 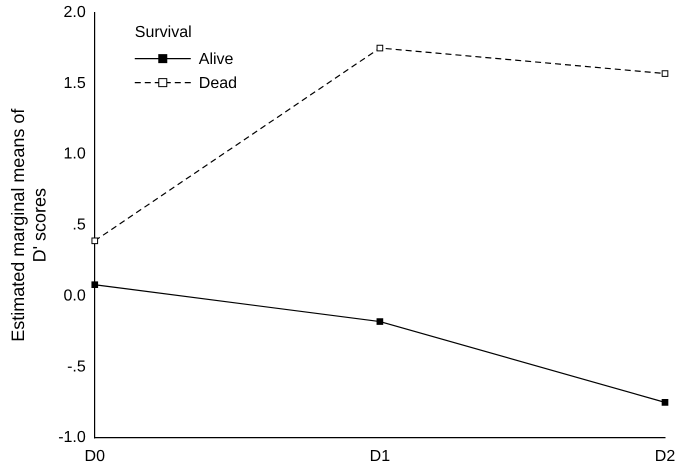 I want to click on x-tick-label: D0, so click(x=95, y=456).